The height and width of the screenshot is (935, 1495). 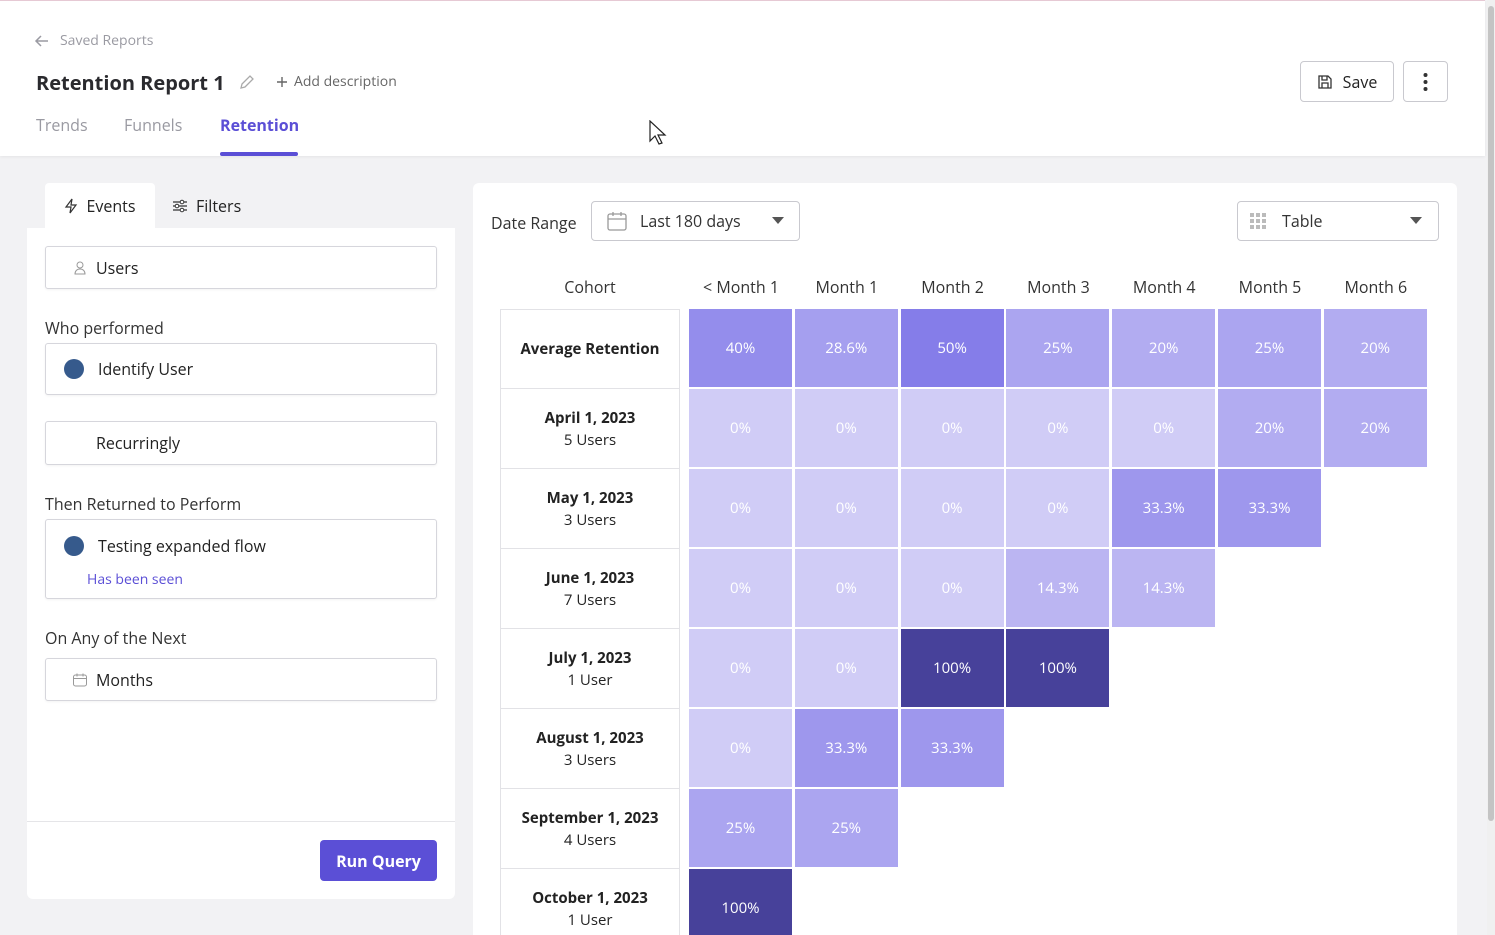 I want to click on run-query-button: Run Query, so click(x=378, y=860).